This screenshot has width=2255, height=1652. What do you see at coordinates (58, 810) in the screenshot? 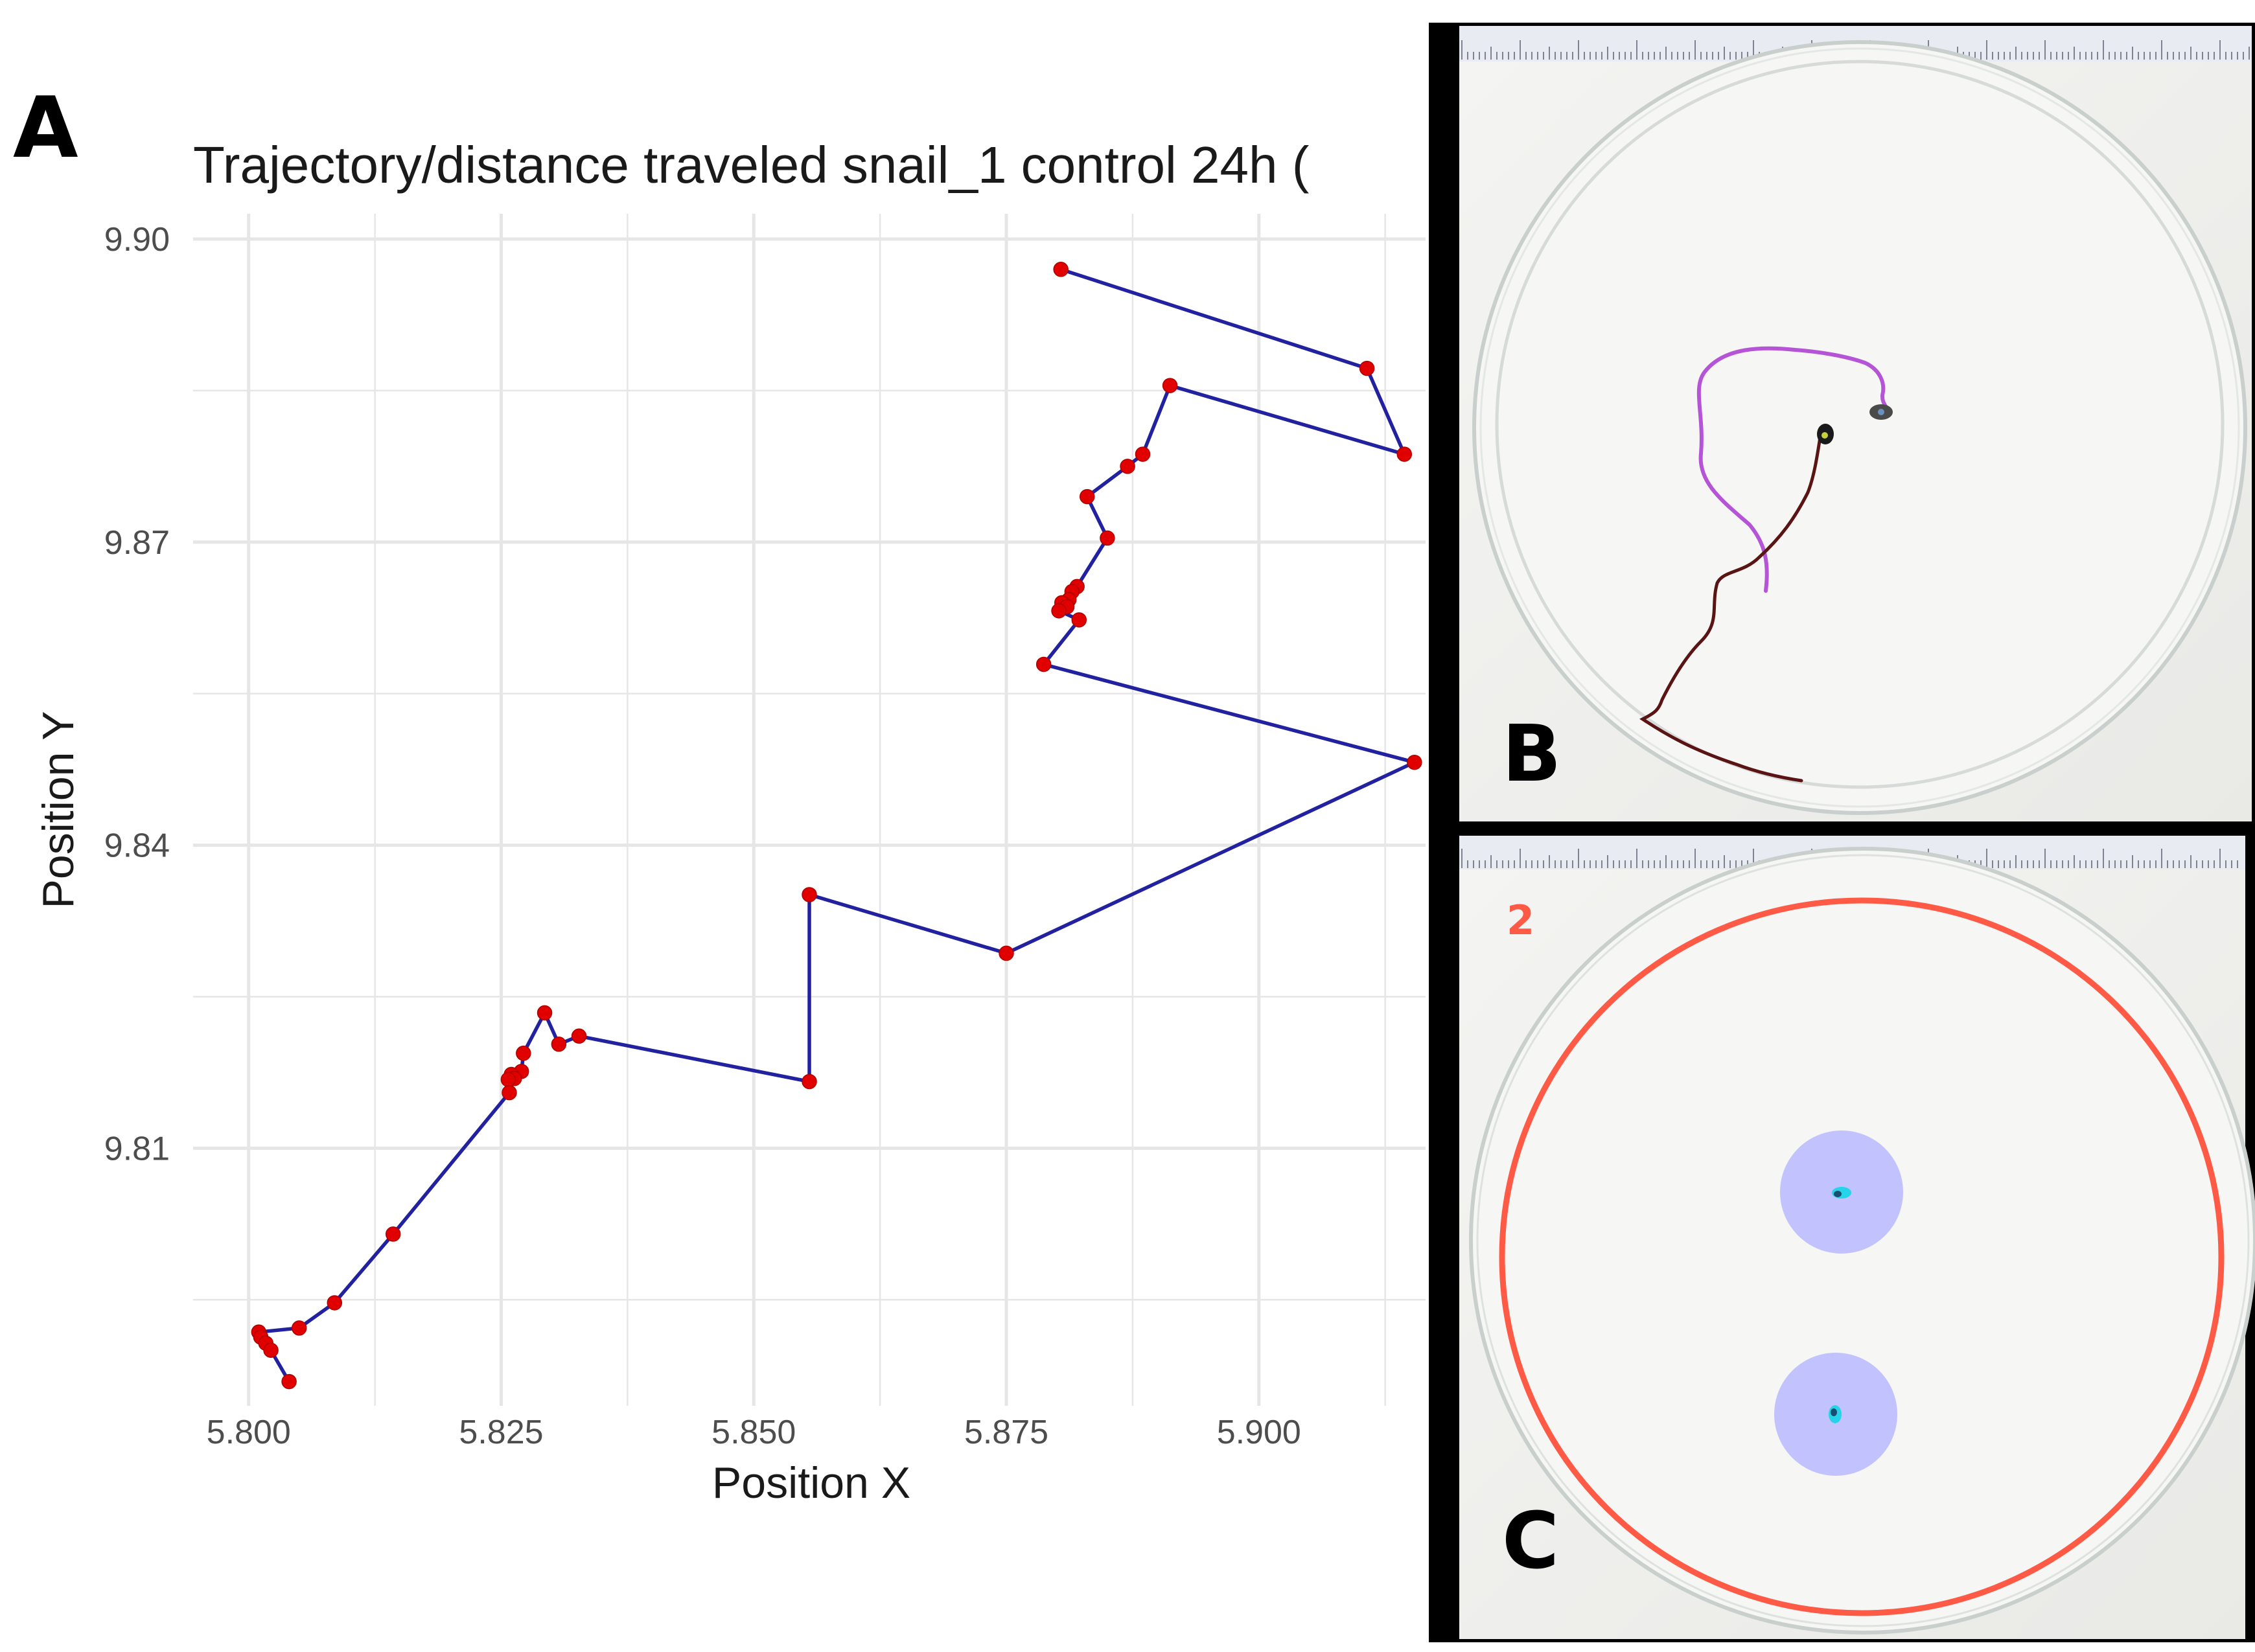
I see `y-axis-label: Position Y` at bounding box center [58, 810].